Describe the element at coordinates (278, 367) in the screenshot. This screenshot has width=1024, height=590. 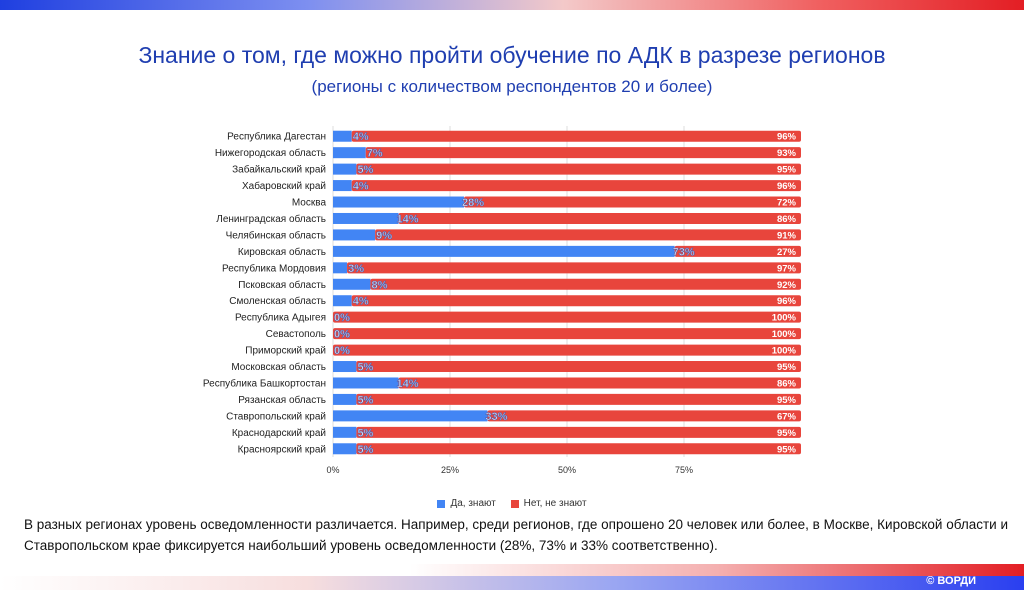
I see `category-label: Московская область` at that location.